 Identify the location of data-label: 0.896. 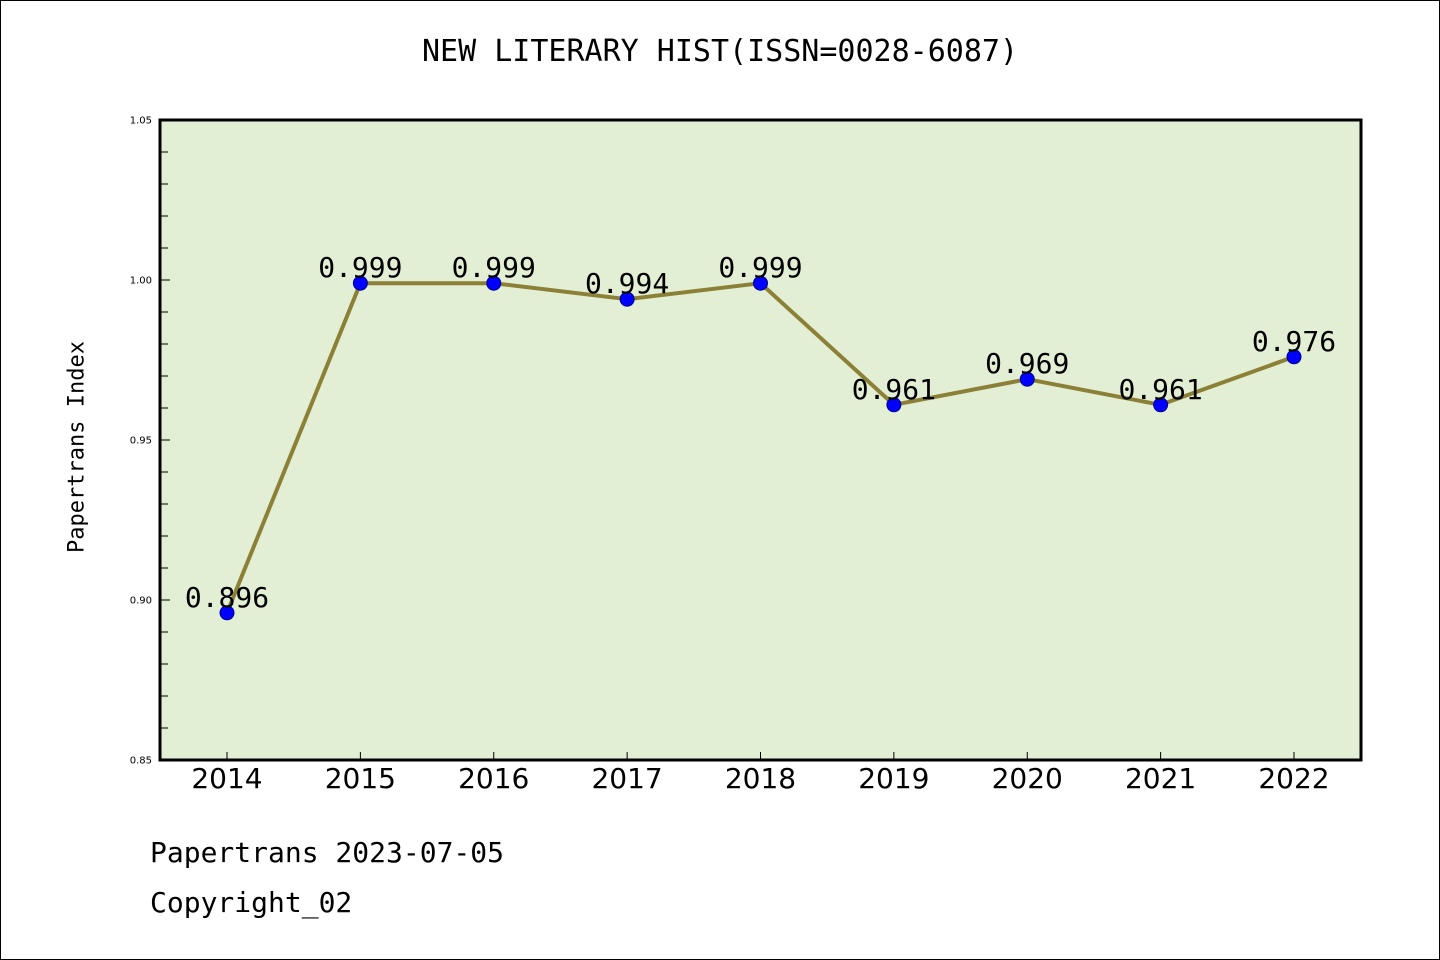
(227, 597).